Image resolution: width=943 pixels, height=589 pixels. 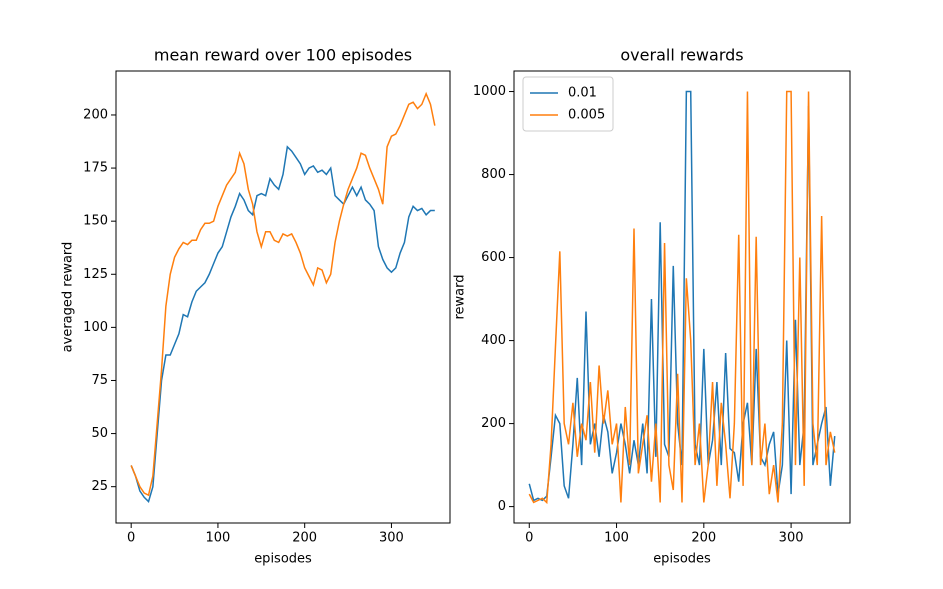 I want to click on y-tick-label: 1000, so click(x=489, y=91).